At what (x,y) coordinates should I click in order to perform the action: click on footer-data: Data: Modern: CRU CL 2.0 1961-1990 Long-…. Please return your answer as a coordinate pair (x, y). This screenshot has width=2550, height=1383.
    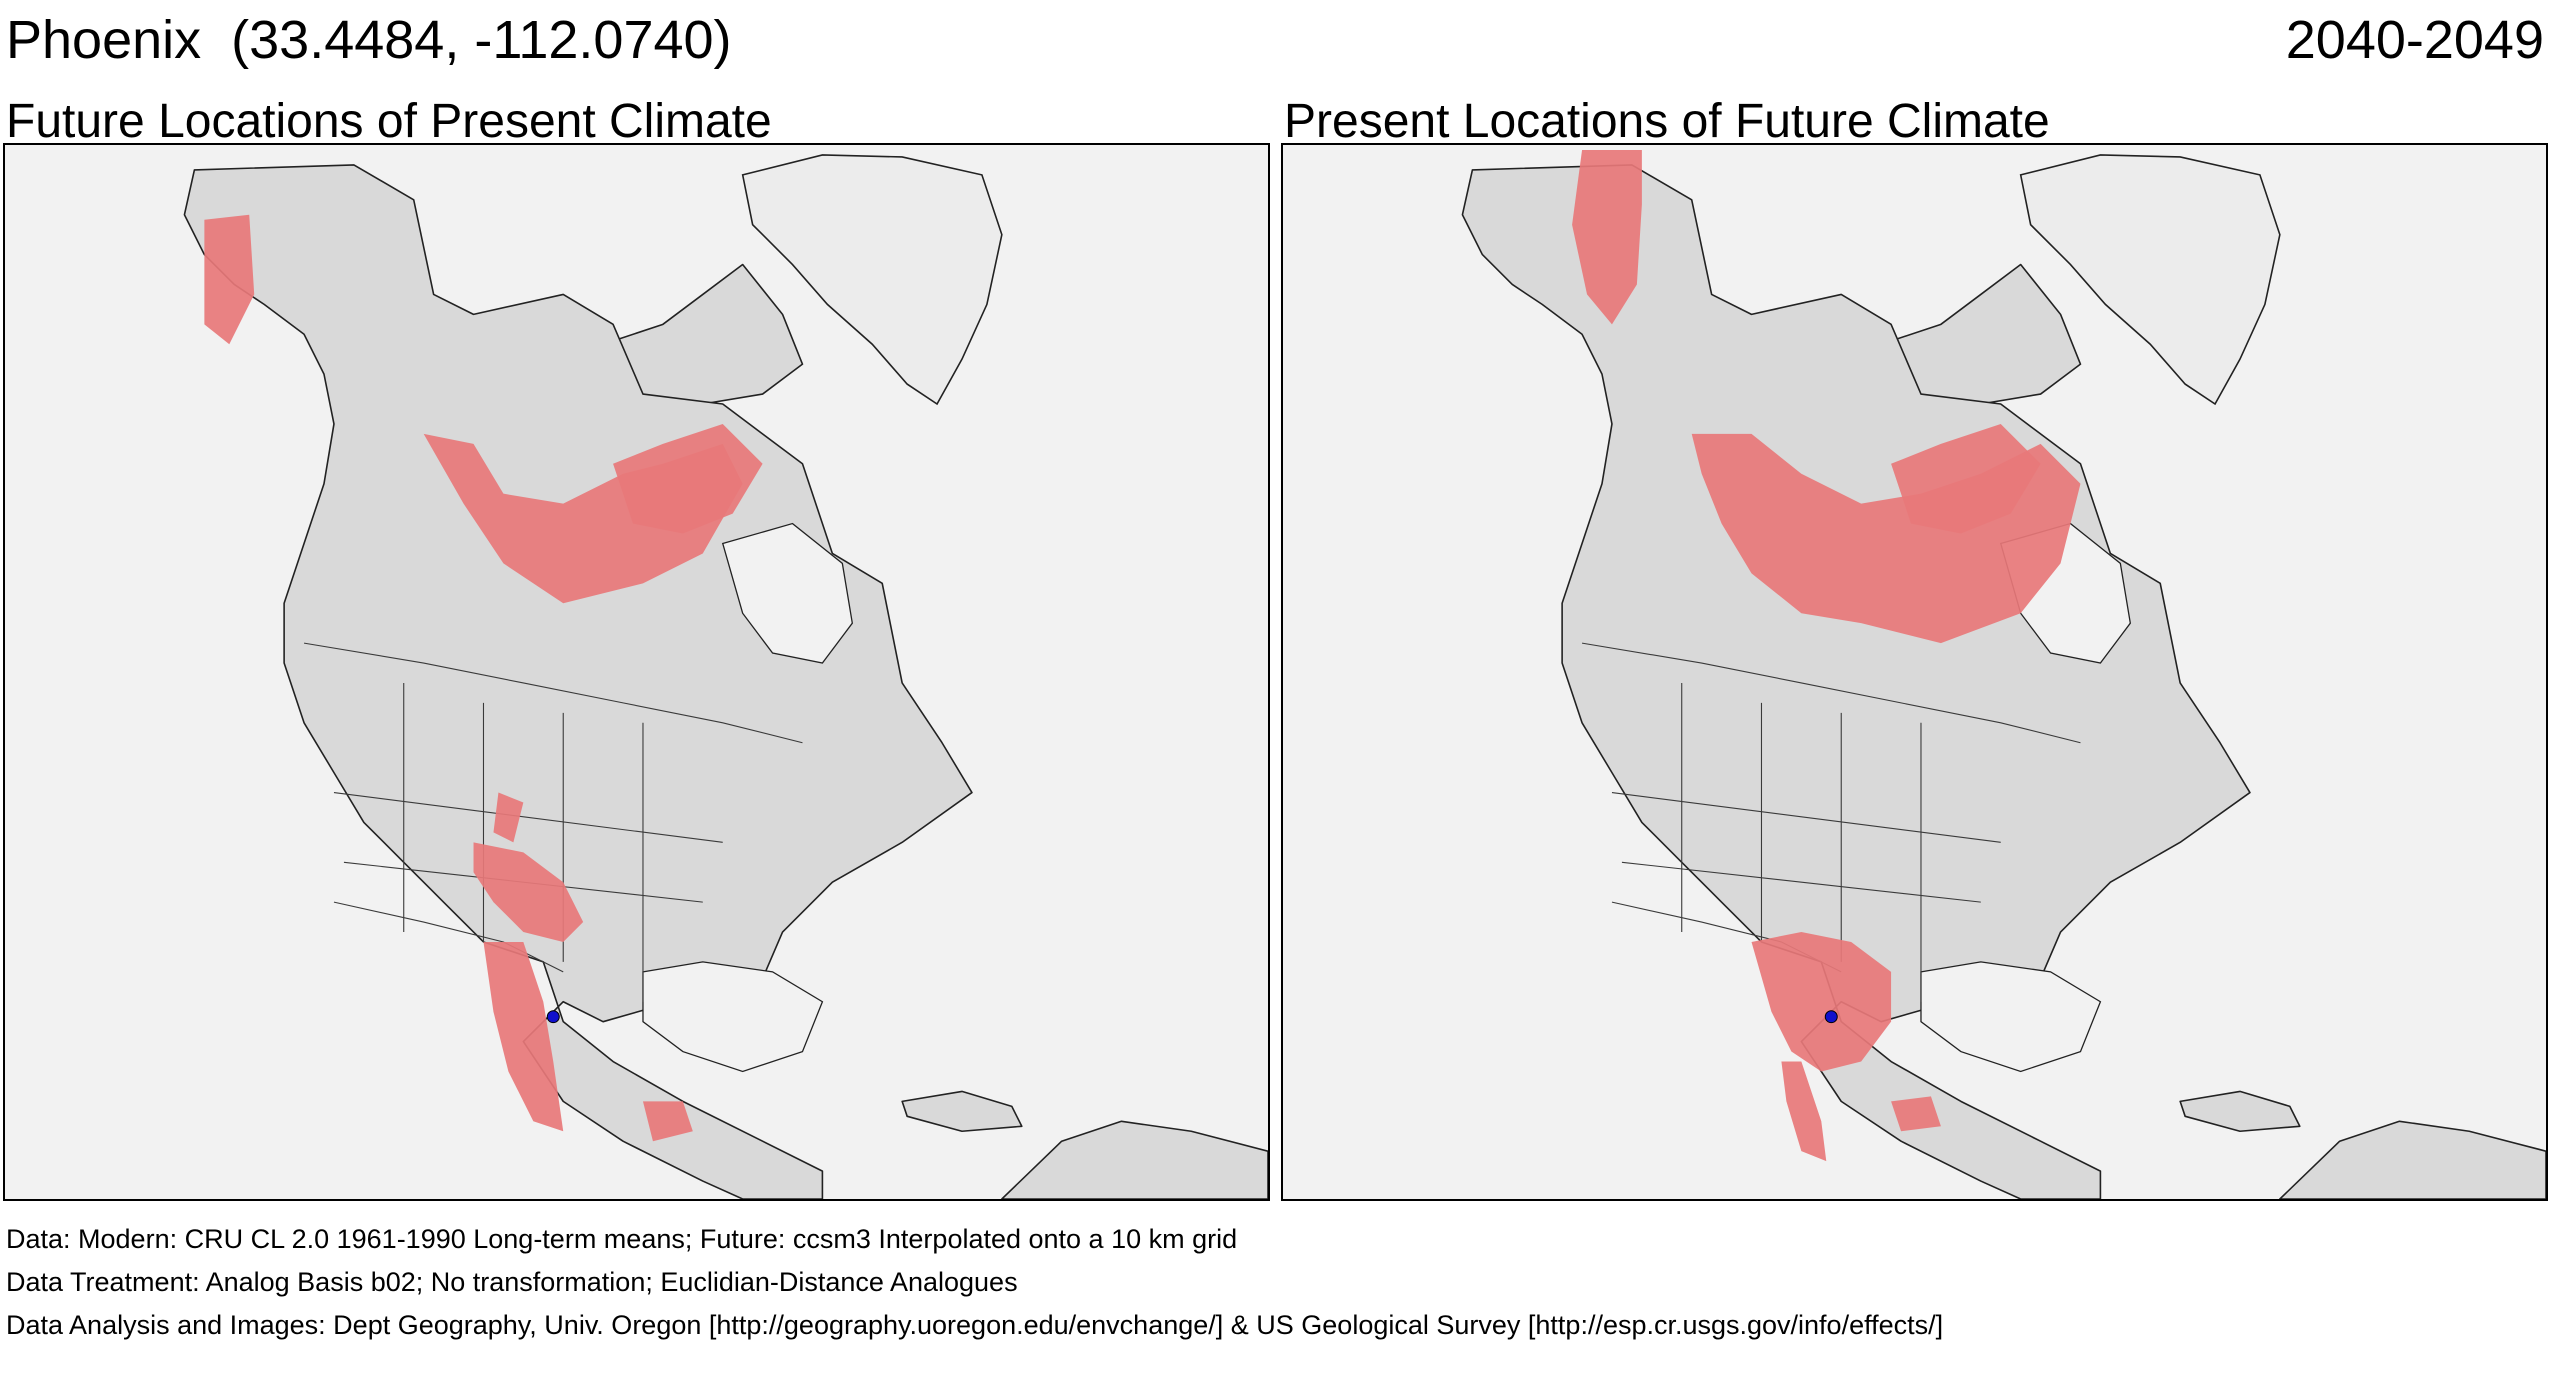
    Looking at the image, I should click on (622, 1239).